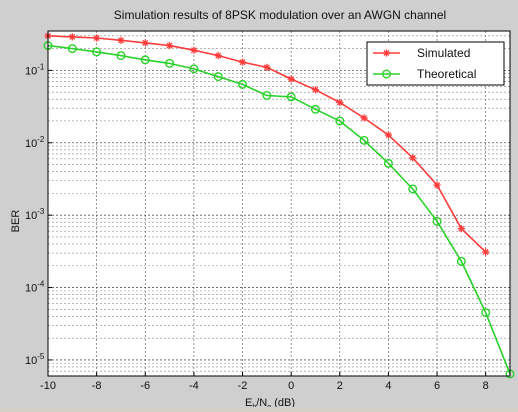  I want to click on y-tick-label: 10⁻⁵, so click(35, 359).